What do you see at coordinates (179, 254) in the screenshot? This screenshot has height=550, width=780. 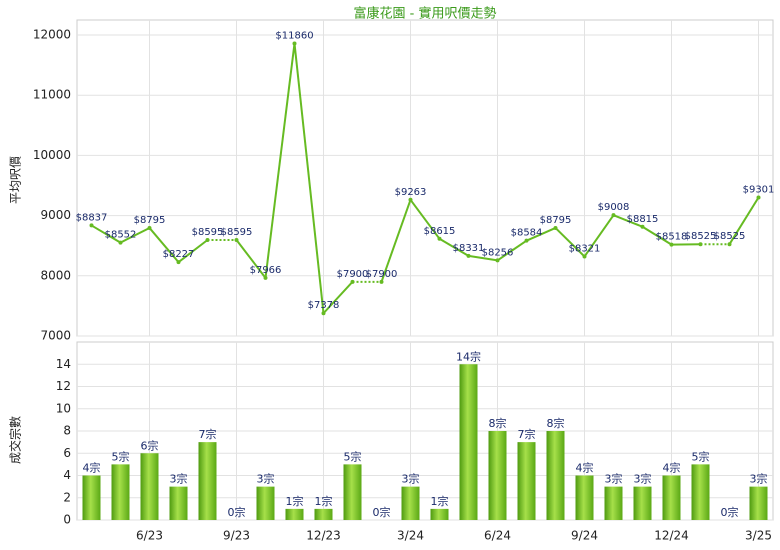 I see `value-label: $8227` at bounding box center [179, 254].